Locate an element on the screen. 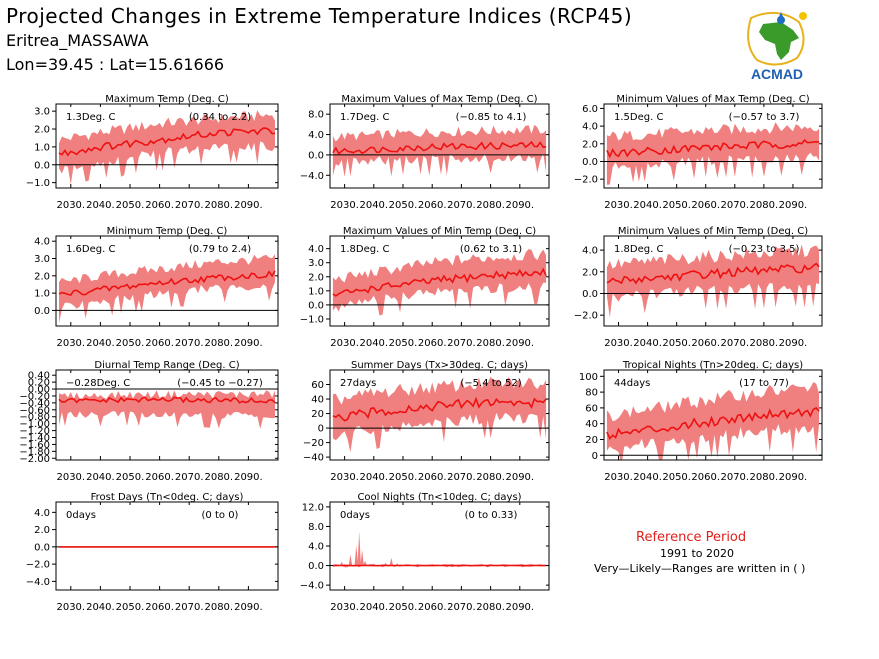 The image size is (879, 659). y-tick-label: −0.80 is located at coordinates (34, 417).